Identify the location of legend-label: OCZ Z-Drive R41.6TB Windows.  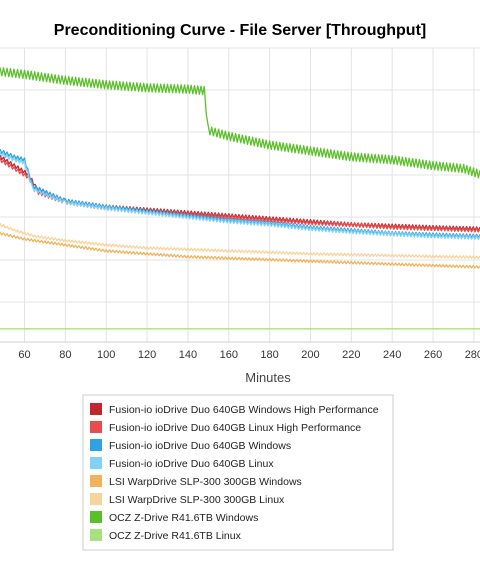
(183, 518).